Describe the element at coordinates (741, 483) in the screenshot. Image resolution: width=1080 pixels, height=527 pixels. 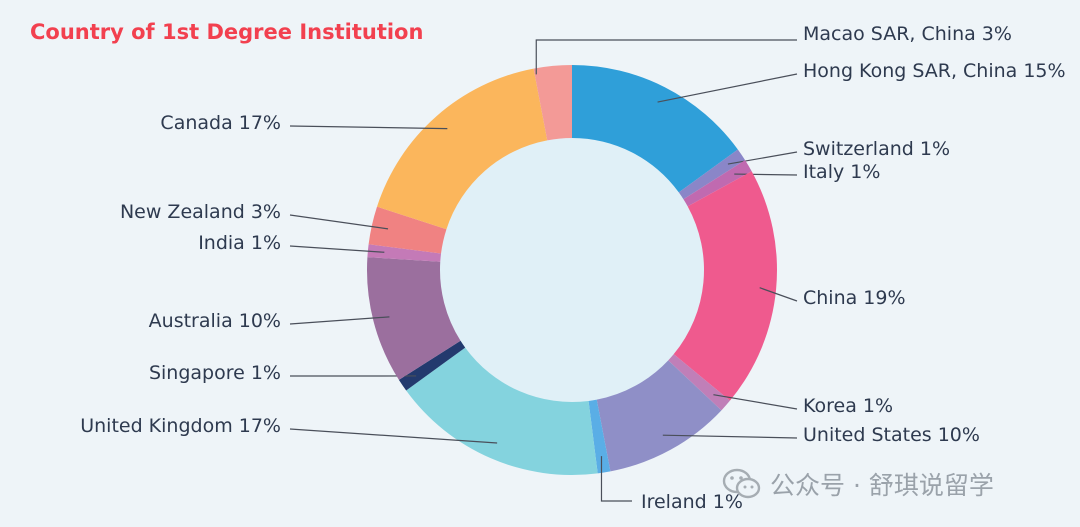
I see `wechat-icon` at that location.